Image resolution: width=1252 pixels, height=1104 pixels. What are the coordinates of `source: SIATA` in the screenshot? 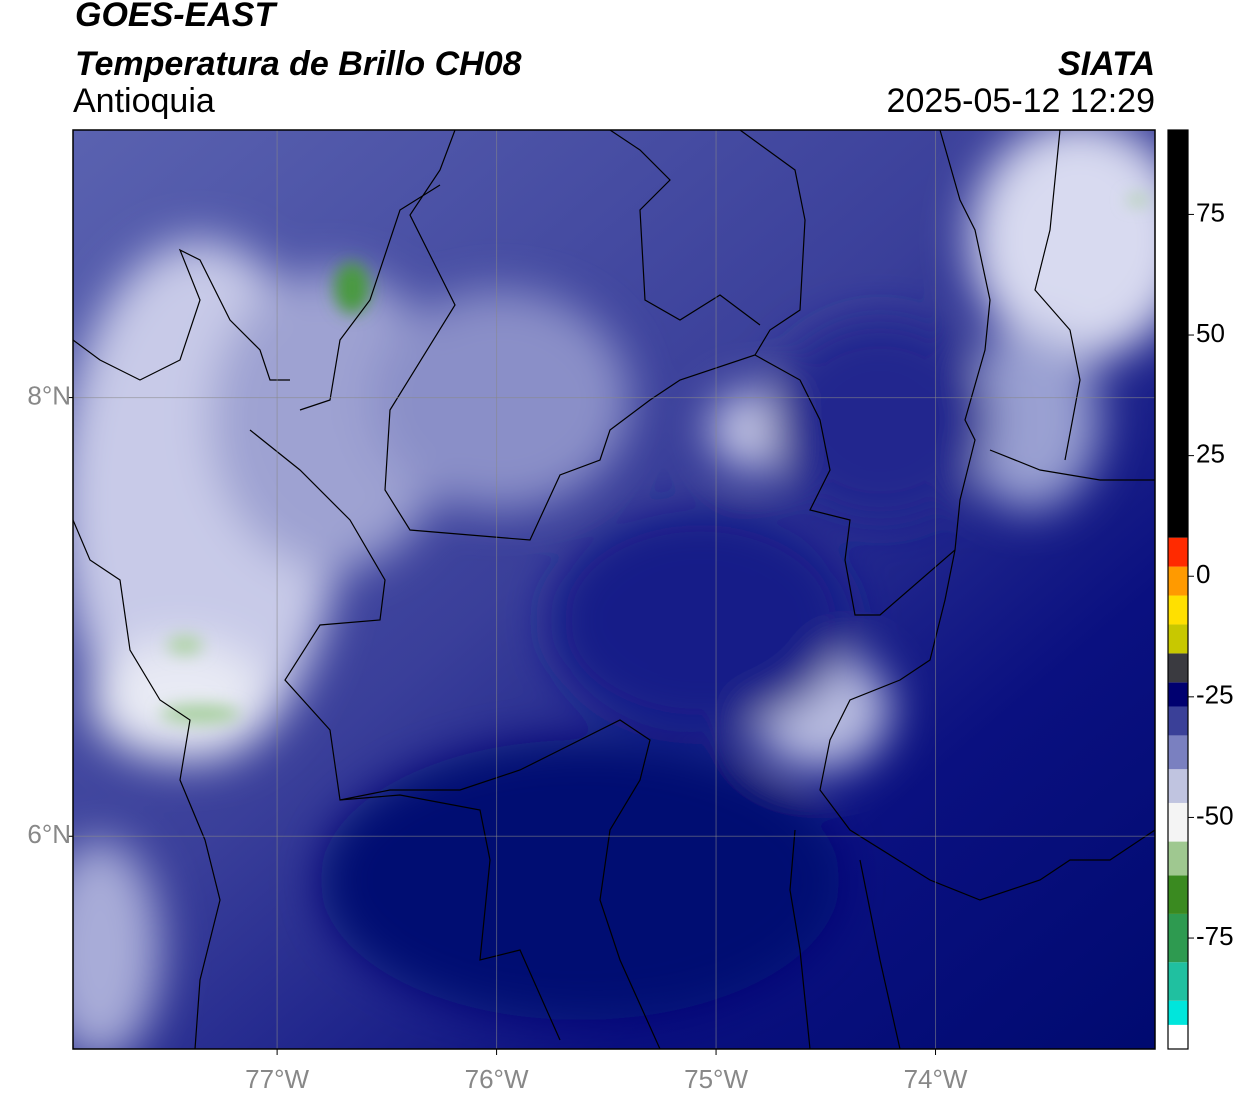 It's located at (1106, 64).